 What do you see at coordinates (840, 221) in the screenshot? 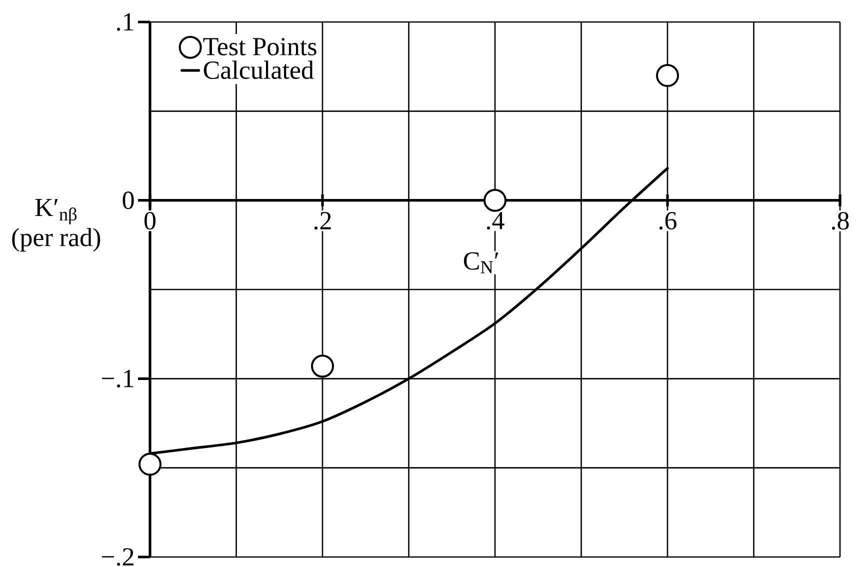
I see `x-tick-label: .8` at bounding box center [840, 221].